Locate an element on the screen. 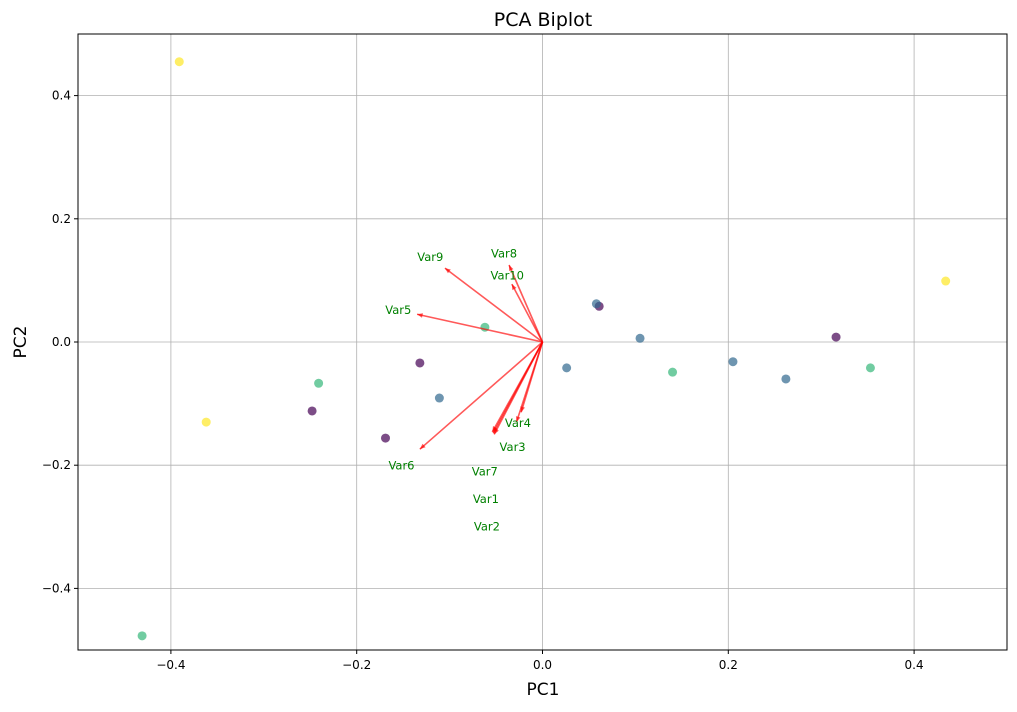 This screenshot has width=1017, height=712. loading-label: Var10 is located at coordinates (507, 275).